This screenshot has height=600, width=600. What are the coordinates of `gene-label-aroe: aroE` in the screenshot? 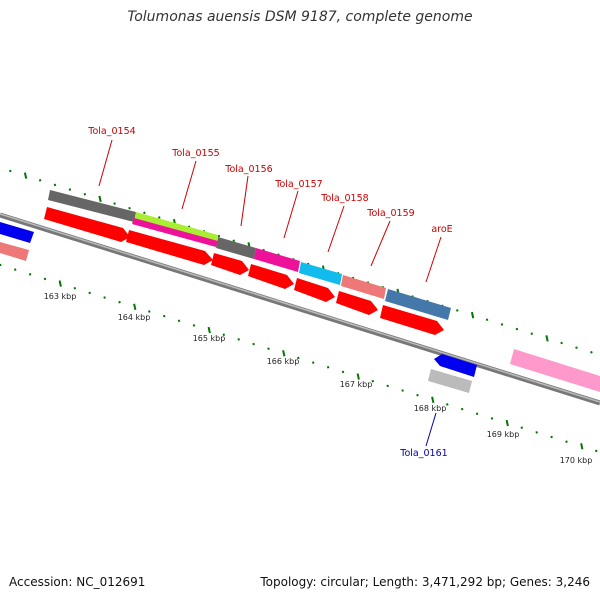 It's located at (441, 229).